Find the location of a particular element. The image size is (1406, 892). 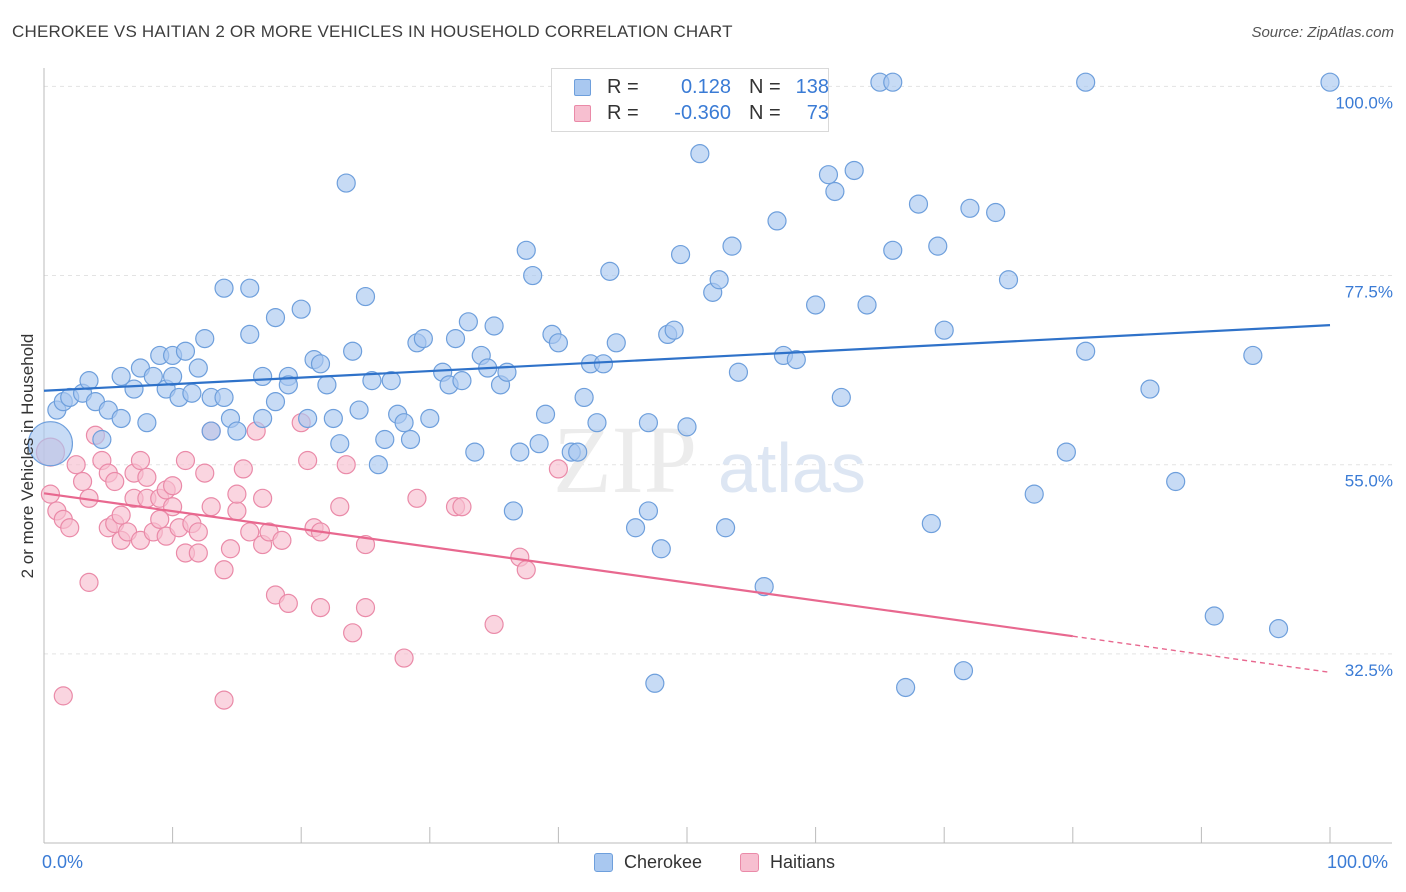

legend-r-value: 0.128 is located at coordinates (705, 86).